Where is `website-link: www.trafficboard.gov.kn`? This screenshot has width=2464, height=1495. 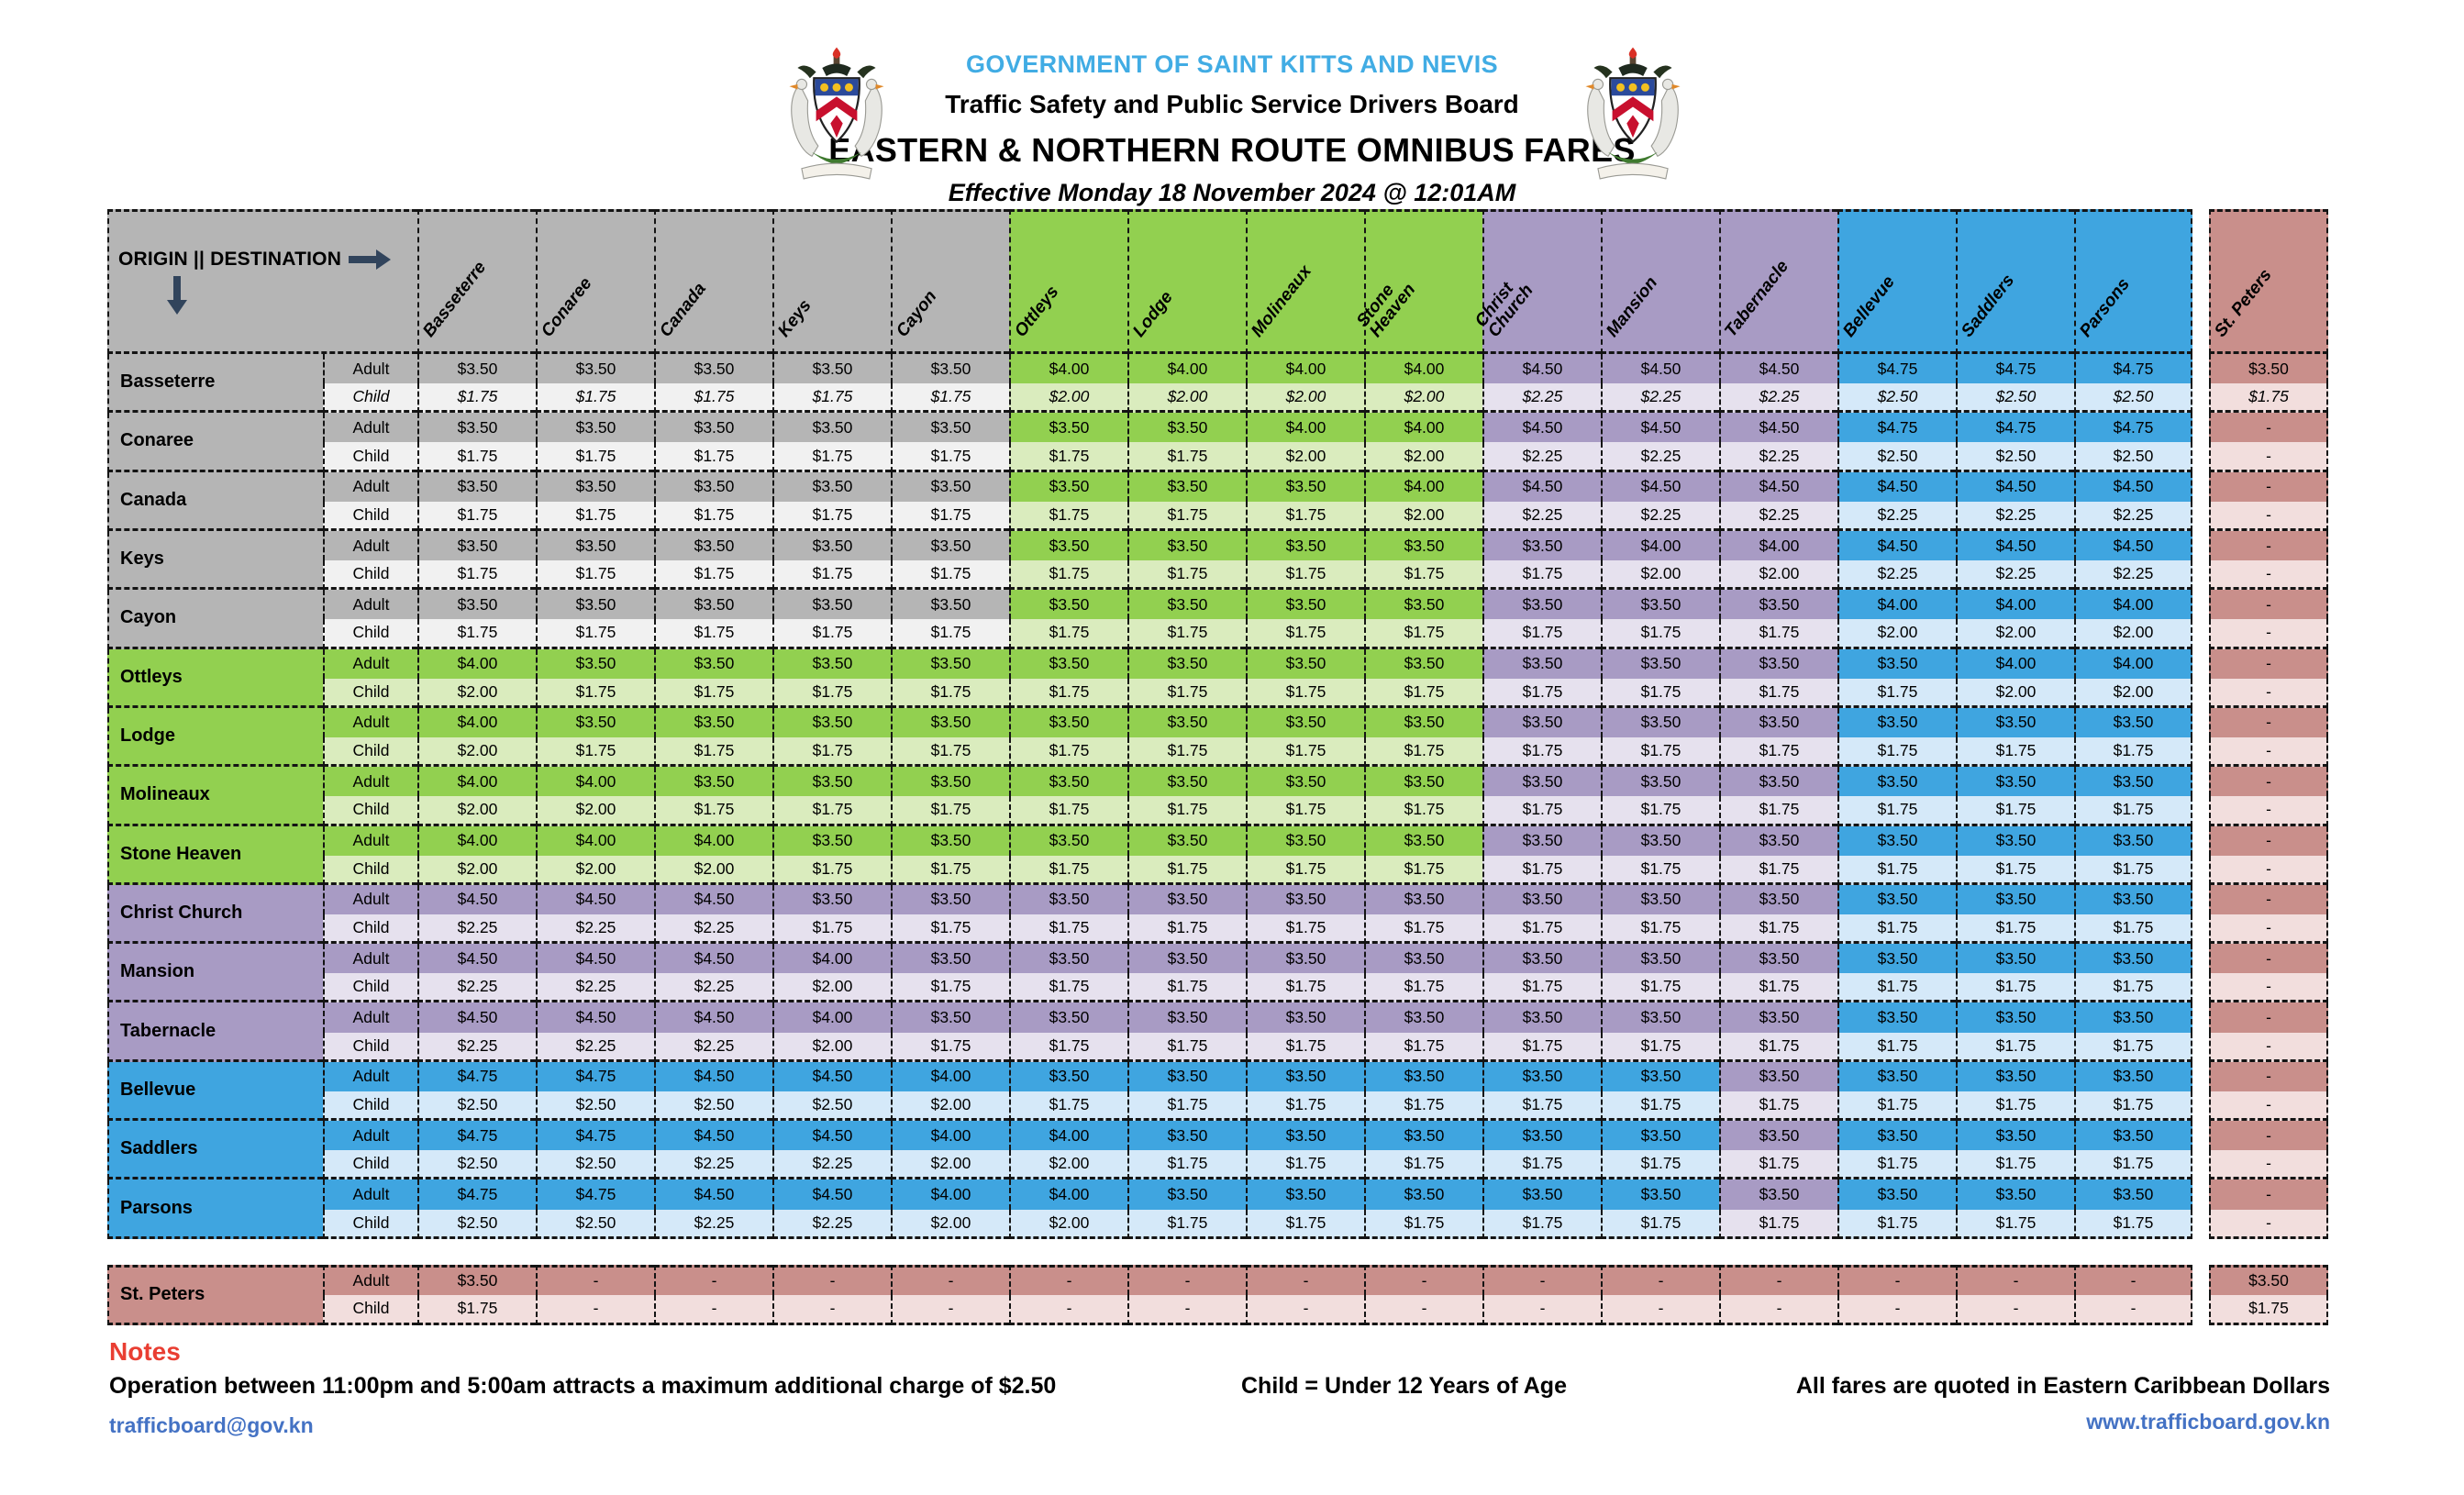
website-link: www.trafficboard.gov.kn is located at coordinates (2208, 1422).